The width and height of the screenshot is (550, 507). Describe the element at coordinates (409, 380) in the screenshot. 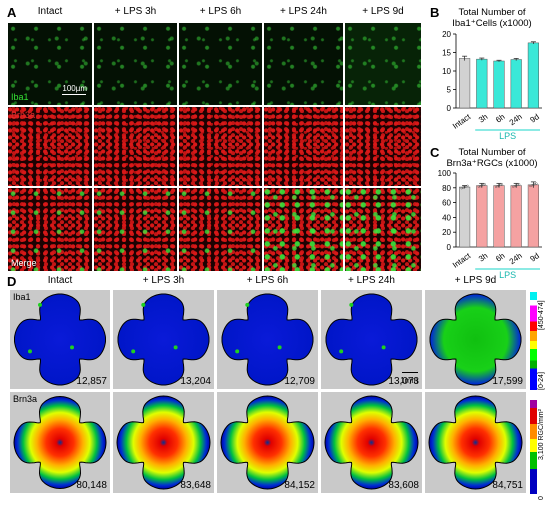

I see `map-scale-bar-label: 1mm` at that location.